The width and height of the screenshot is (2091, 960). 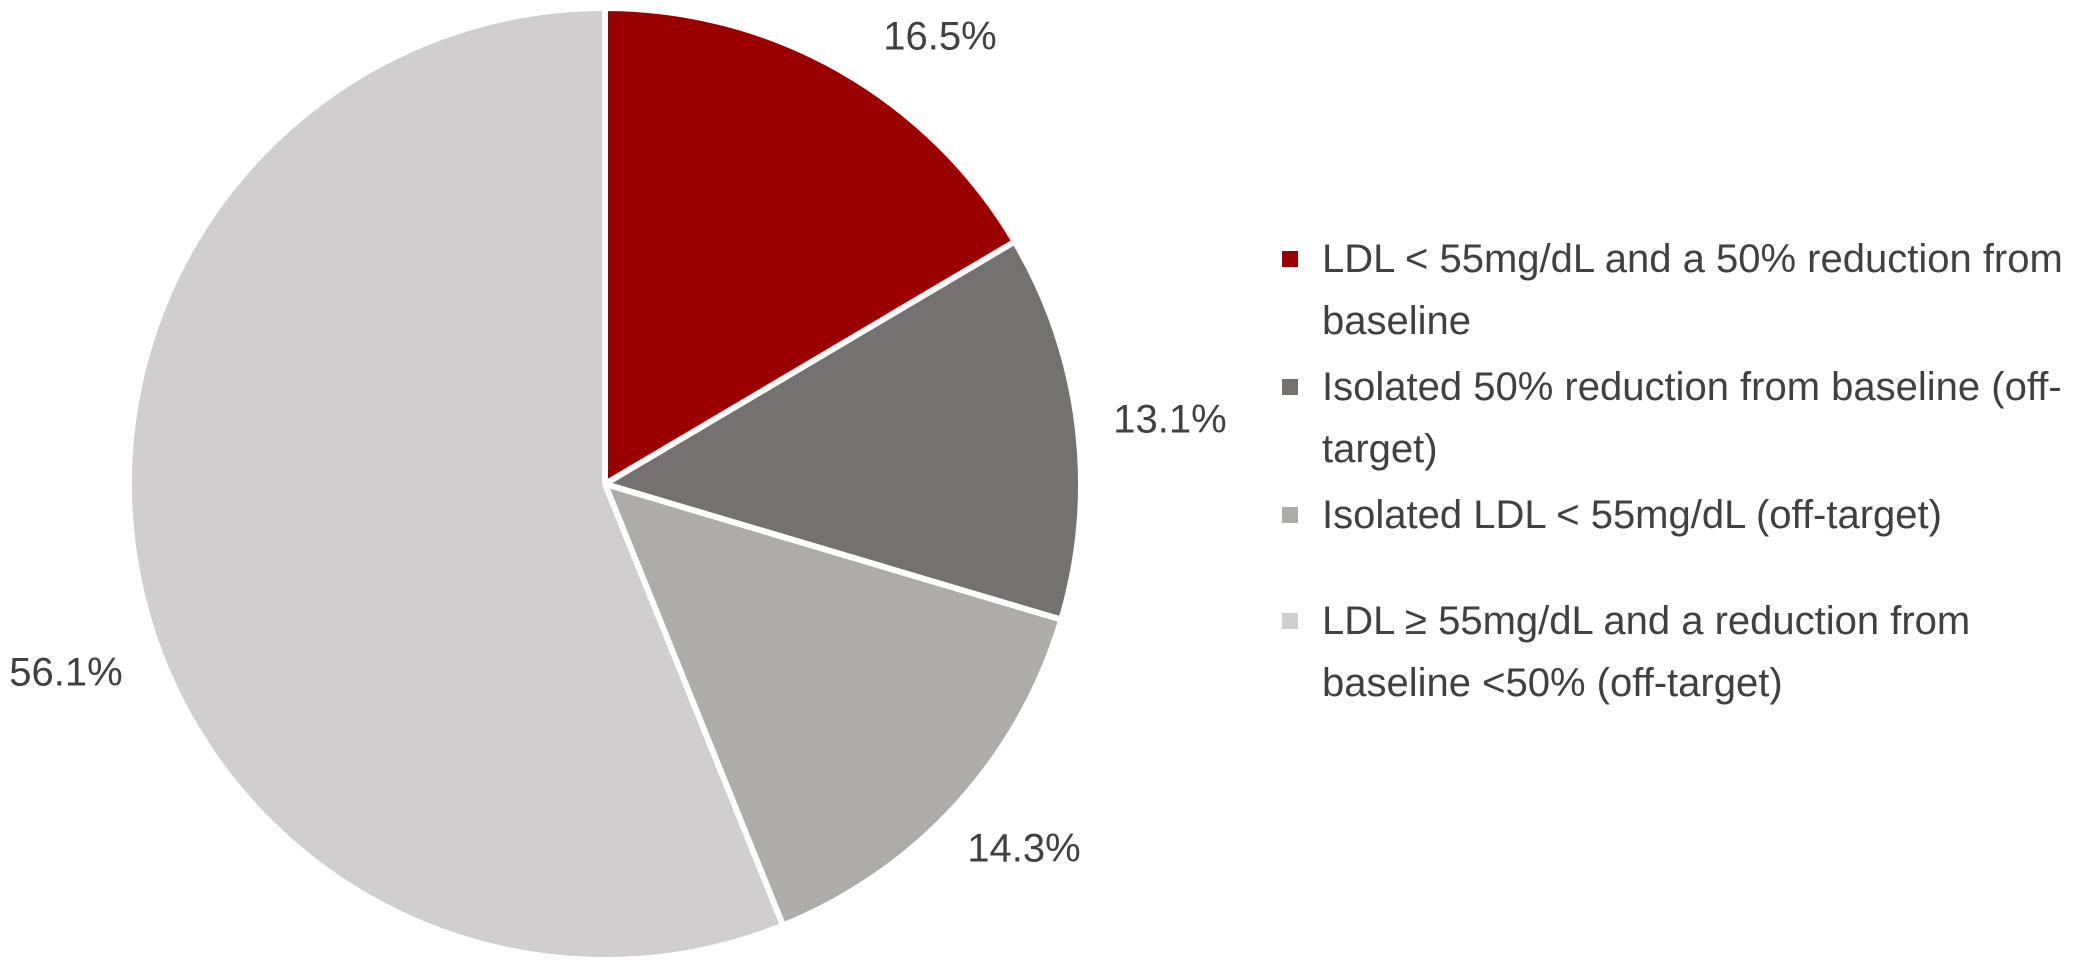 What do you see at coordinates (1632, 515) in the screenshot?
I see `legend-label: Isolated LDL < 55mg/dL (off-target)` at bounding box center [1632, 515].